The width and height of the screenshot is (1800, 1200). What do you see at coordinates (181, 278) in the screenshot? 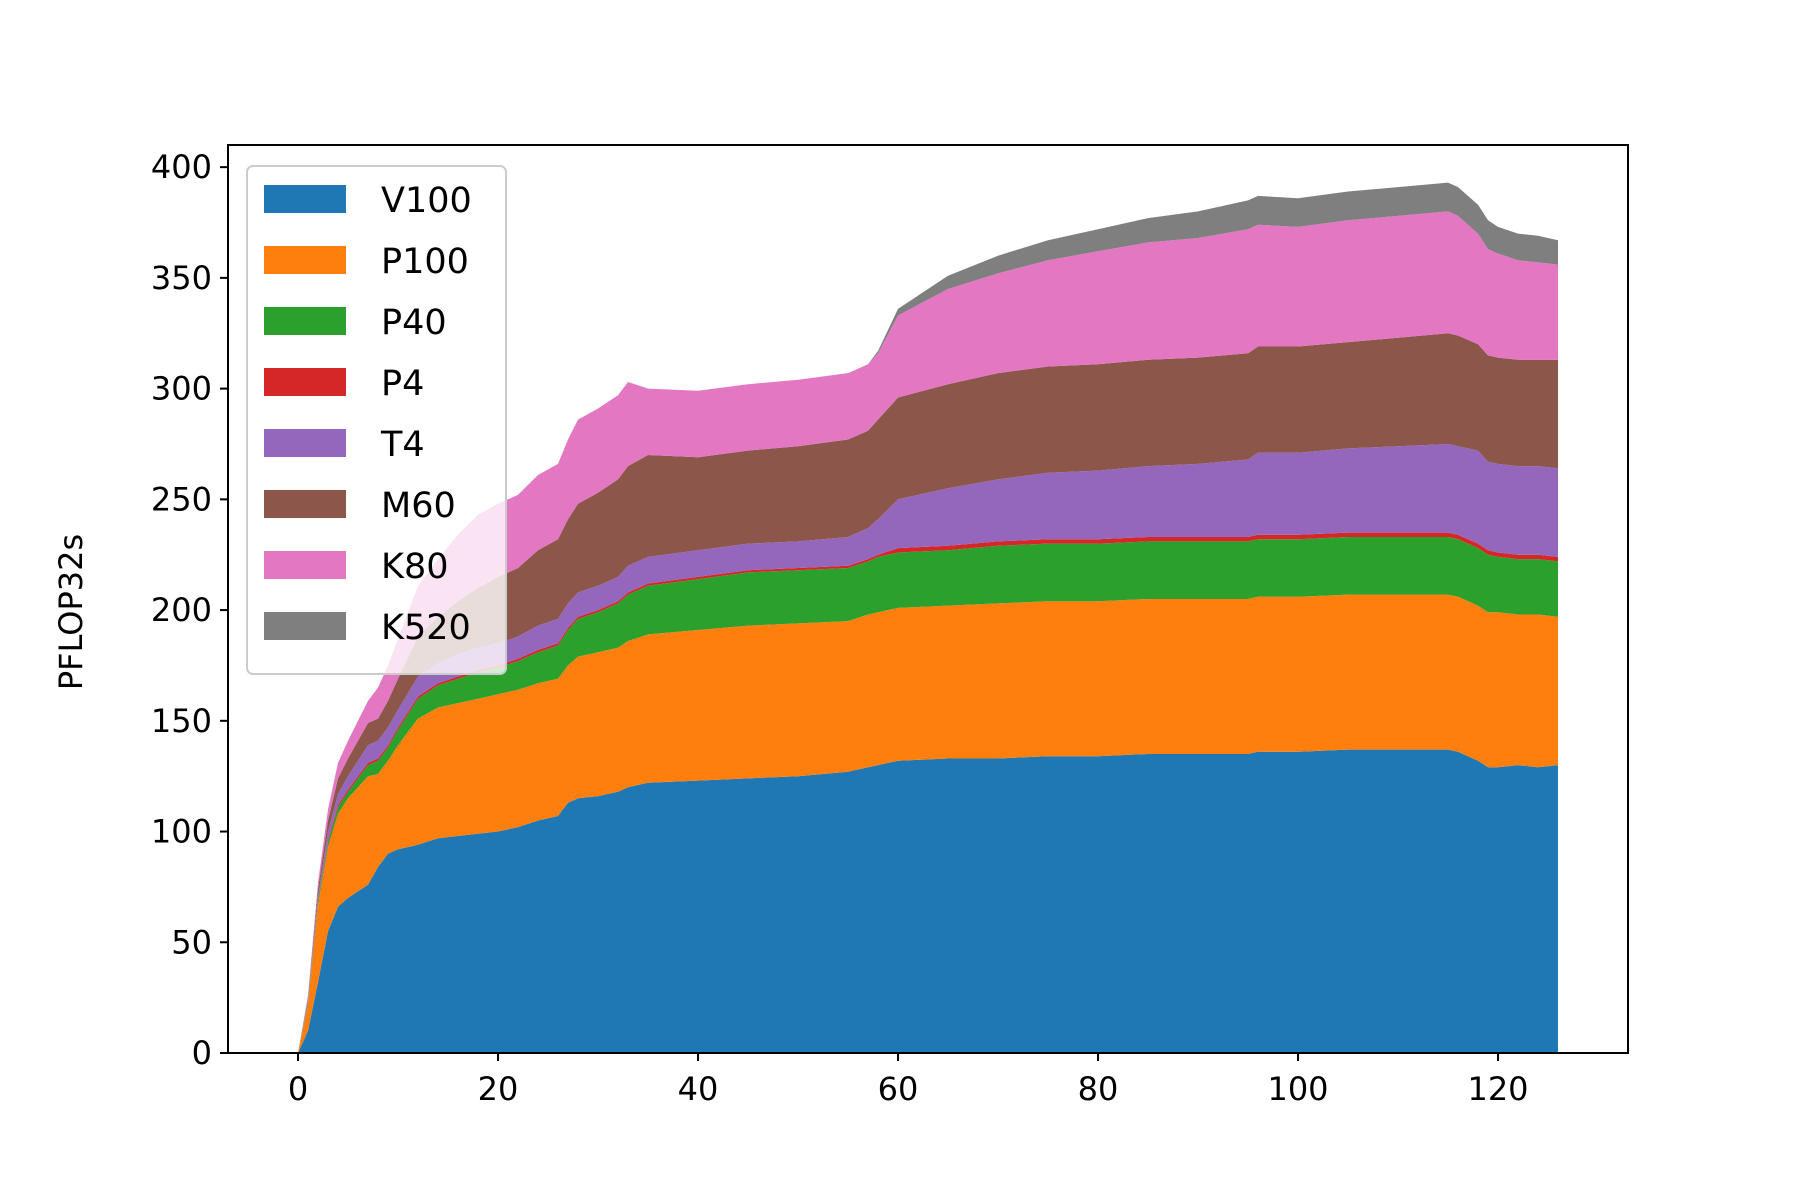
I see `y-tick-label: 350` at bounding box center [181, 278].